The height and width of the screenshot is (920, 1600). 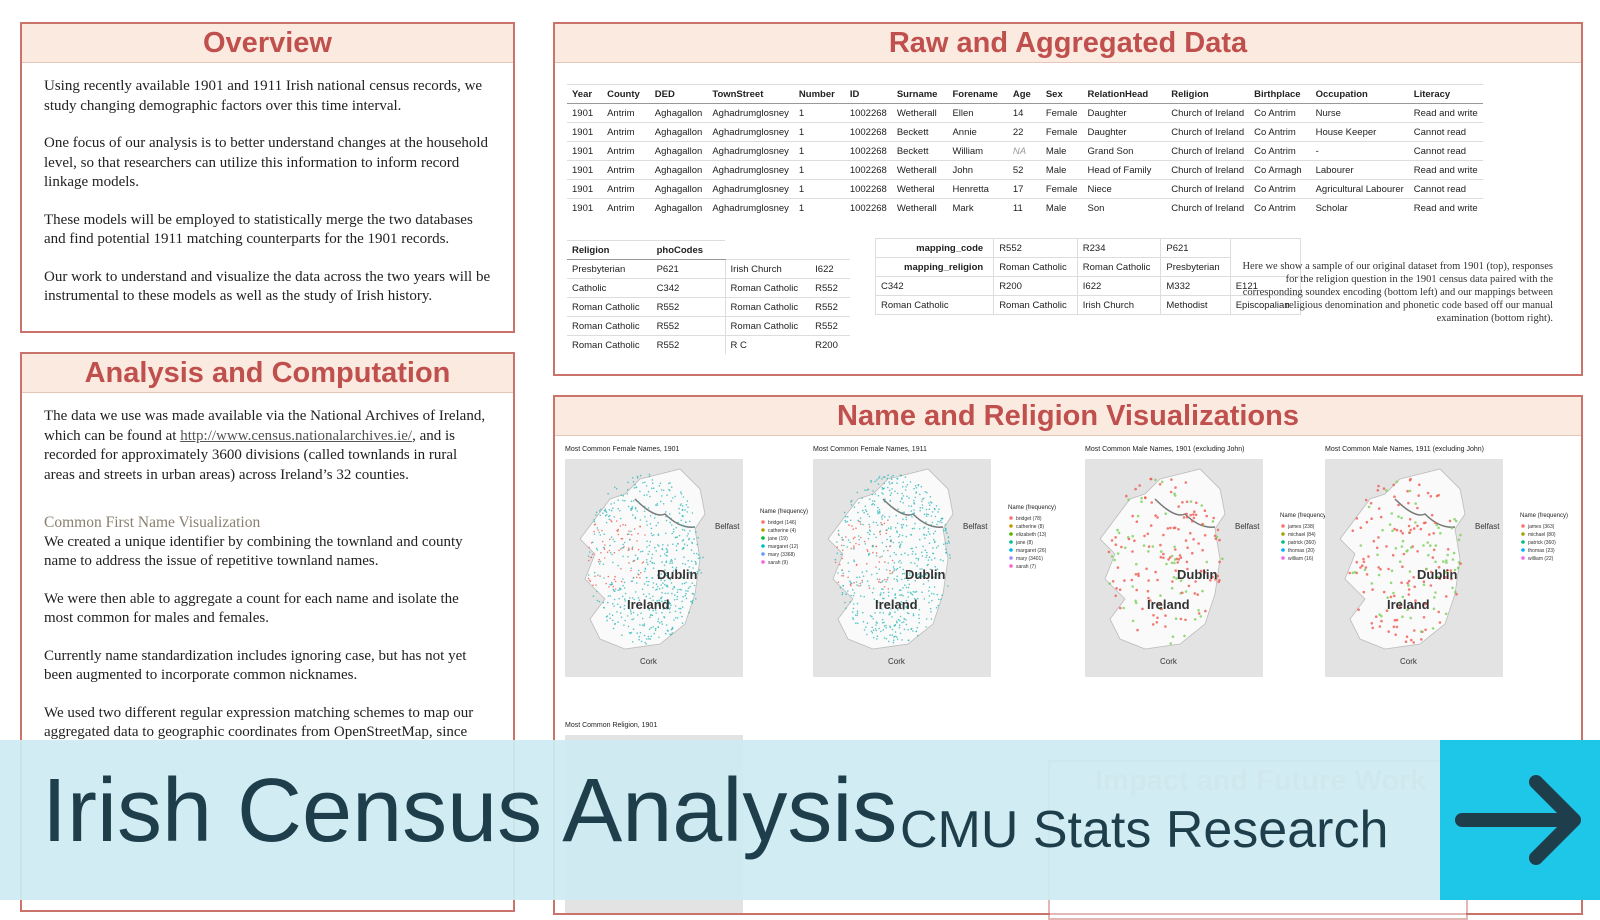 I want to click on cell: Episcopalian, so click(x=1265, y=305).